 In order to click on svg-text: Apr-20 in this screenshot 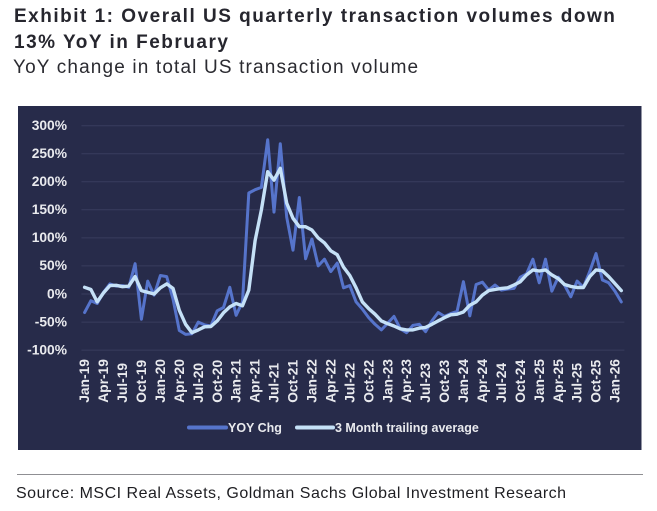, I will do `click(179, 381)`.